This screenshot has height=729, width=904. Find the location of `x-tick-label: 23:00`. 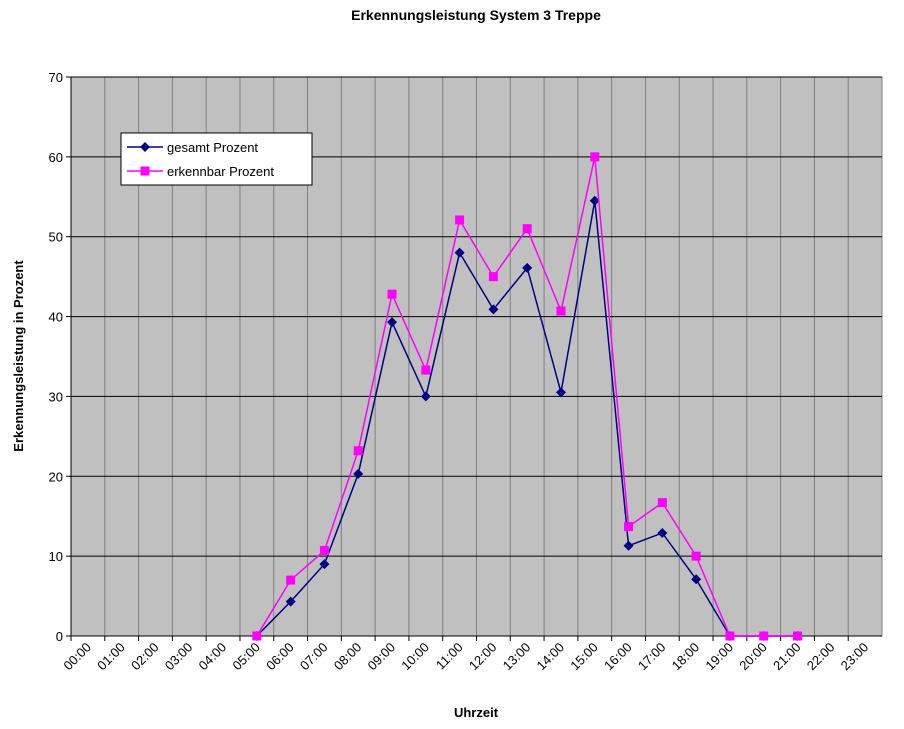

x-tick-label: 23:00 is located at coordinates (855, 657).